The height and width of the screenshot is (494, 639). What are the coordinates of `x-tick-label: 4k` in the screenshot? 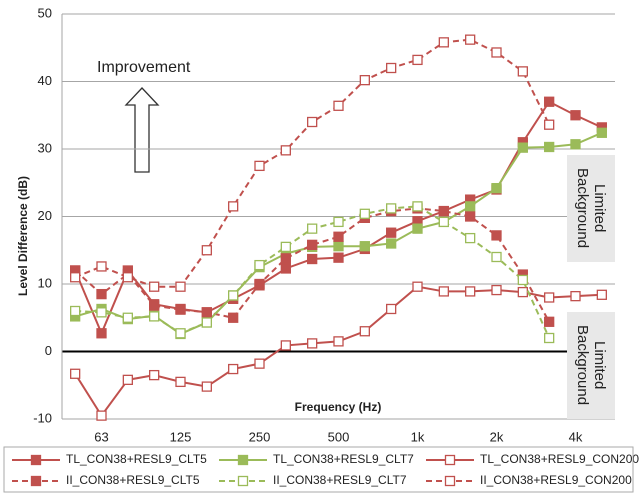 It's located at (576, 436).